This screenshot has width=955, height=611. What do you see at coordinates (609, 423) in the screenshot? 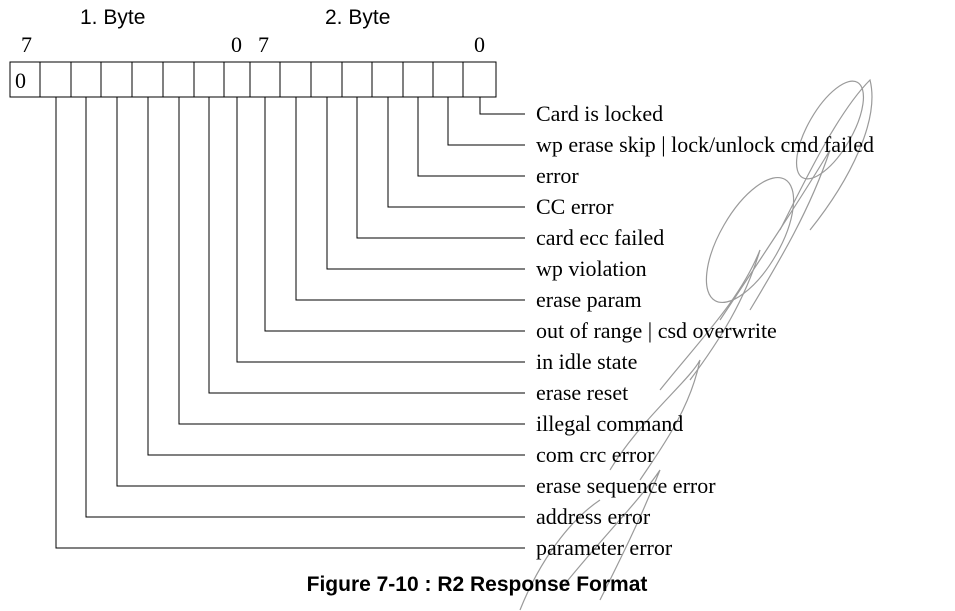
I see `field-label: illegal command` at bounding box center [609, 423].